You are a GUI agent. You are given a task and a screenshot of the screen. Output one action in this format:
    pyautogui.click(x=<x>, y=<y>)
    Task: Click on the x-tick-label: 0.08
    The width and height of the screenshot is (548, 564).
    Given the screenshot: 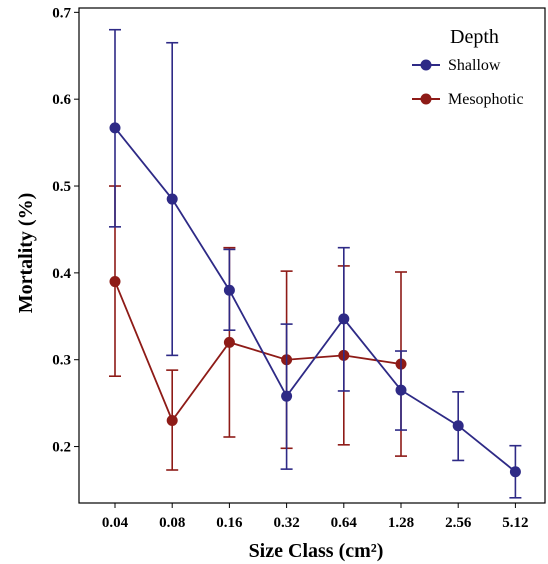 What is the action you would take?
    pyautogui.click(x=172, y=523)
    